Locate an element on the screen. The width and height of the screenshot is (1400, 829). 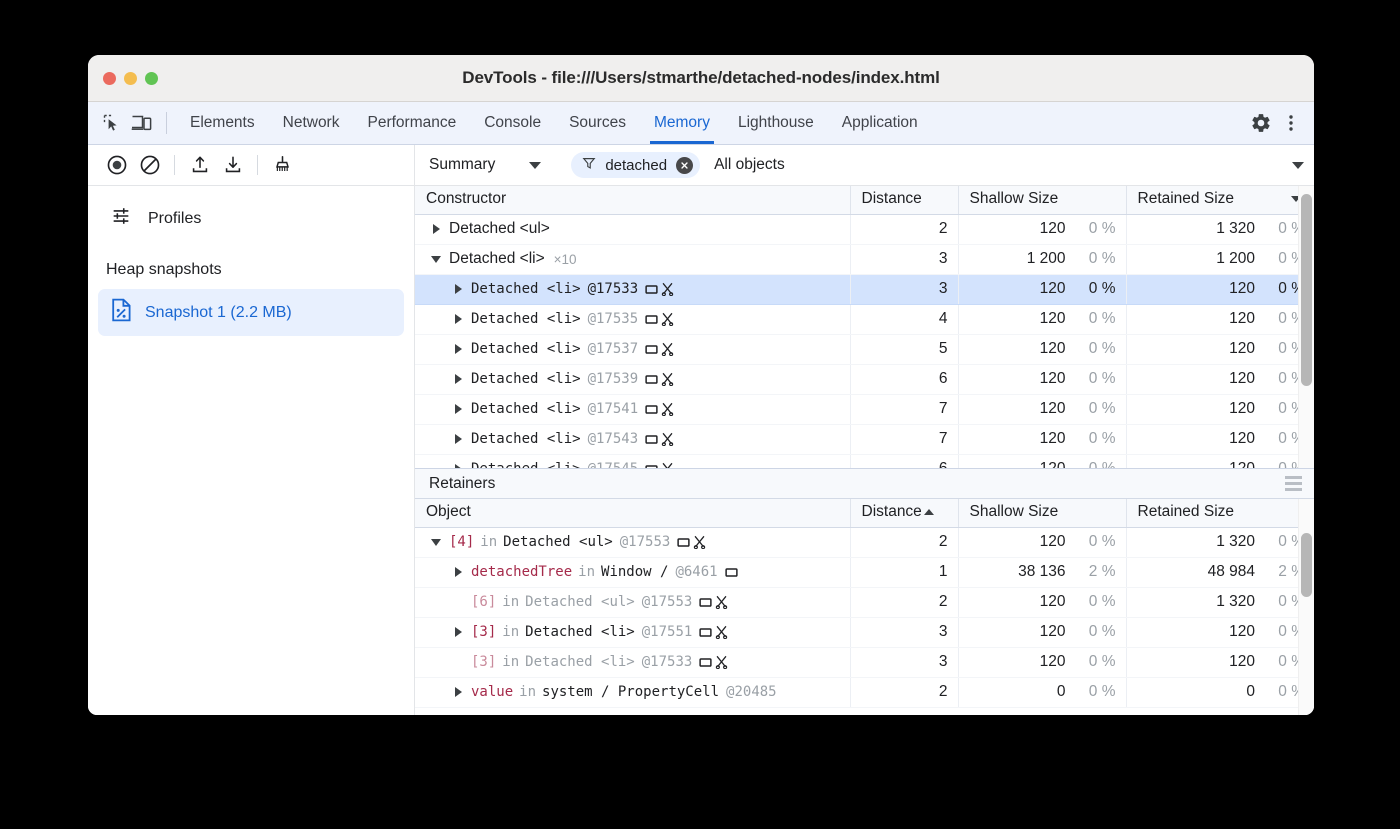
sidebar-item-snapshot-1: Snapshot 1 (2.2 MB) is located at coordinates (251, 312).